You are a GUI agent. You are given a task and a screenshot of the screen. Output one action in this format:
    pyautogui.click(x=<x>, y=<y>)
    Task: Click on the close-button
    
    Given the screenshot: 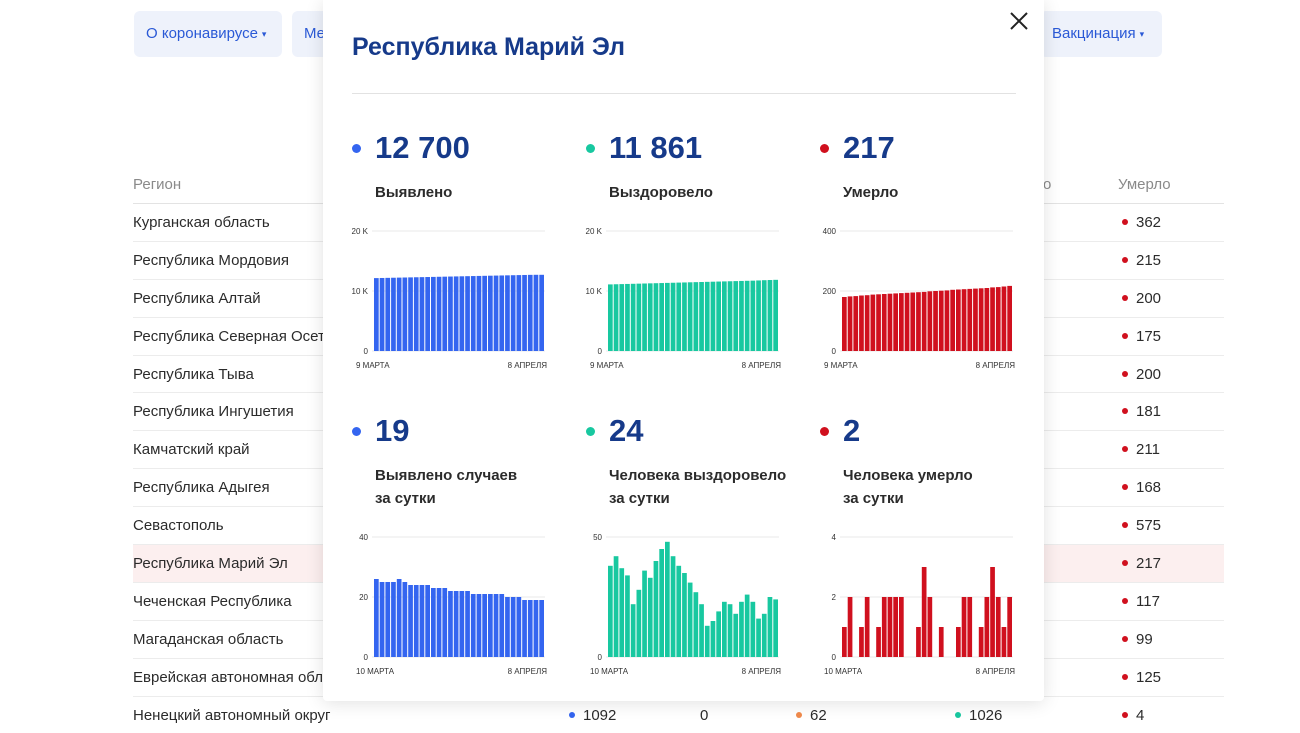 What is the action you would take?
    pyautogui.click(x=1019, y=21)
    